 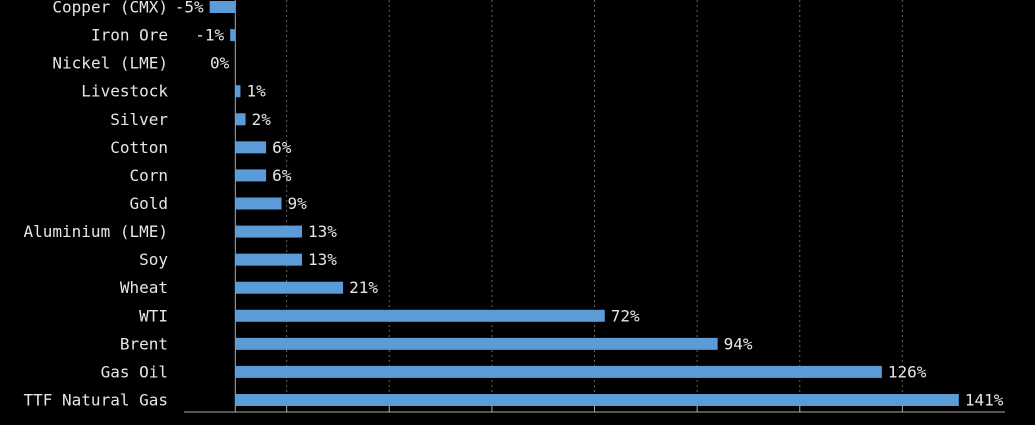 What do you see at coordinates (153, 259) in the screenshot?
I see `y-tick-label: Soy` at bounding box center [153, 259].